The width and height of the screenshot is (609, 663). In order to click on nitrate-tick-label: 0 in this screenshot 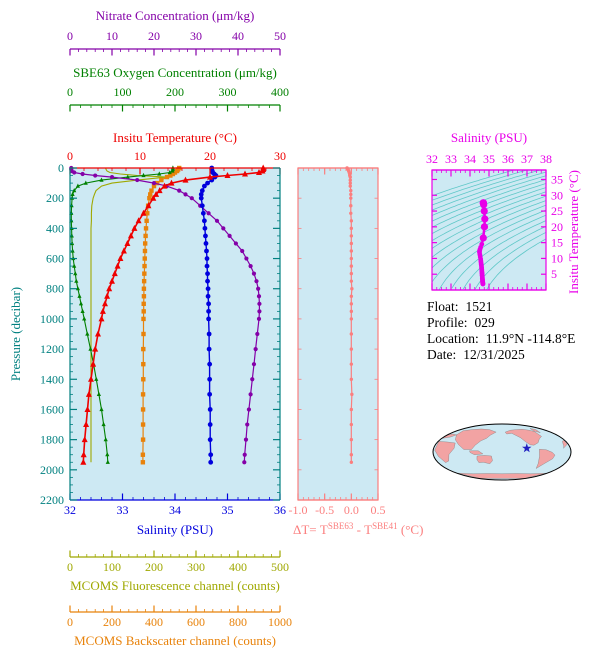, I will do `click(70, 36)`.